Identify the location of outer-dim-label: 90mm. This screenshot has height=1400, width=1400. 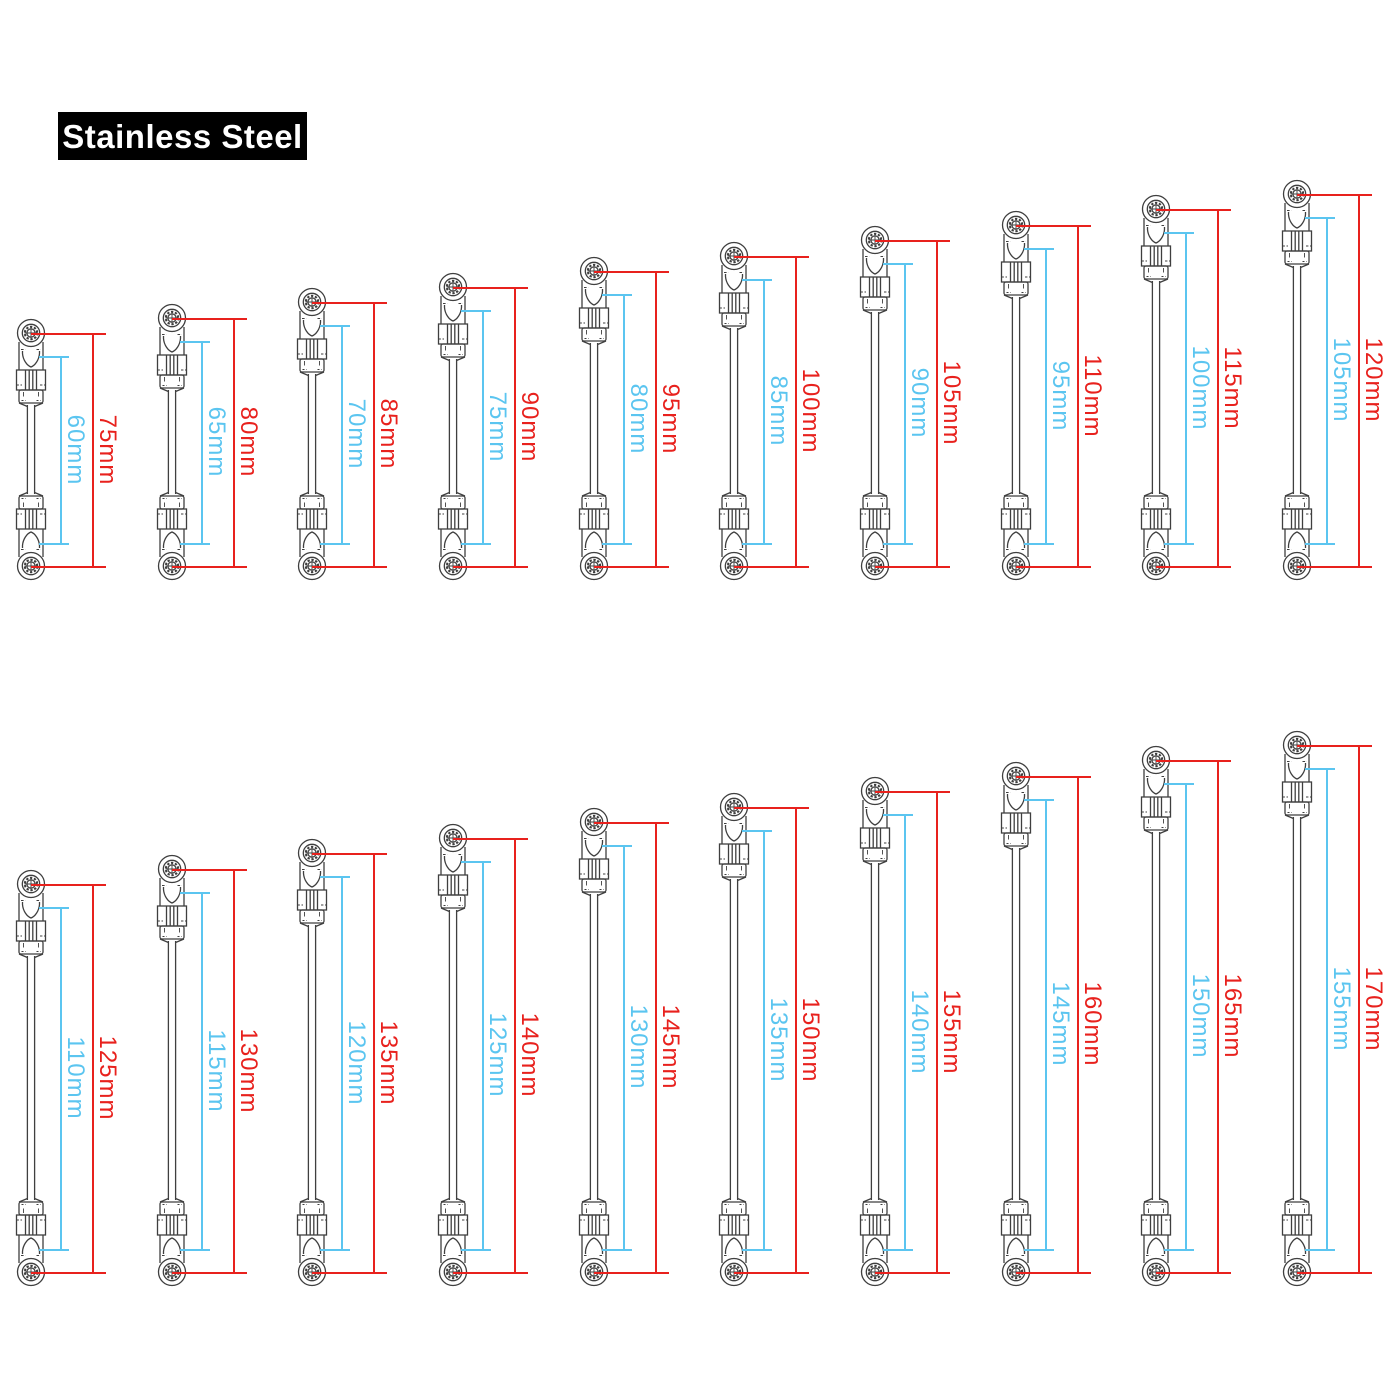
(529, 426).